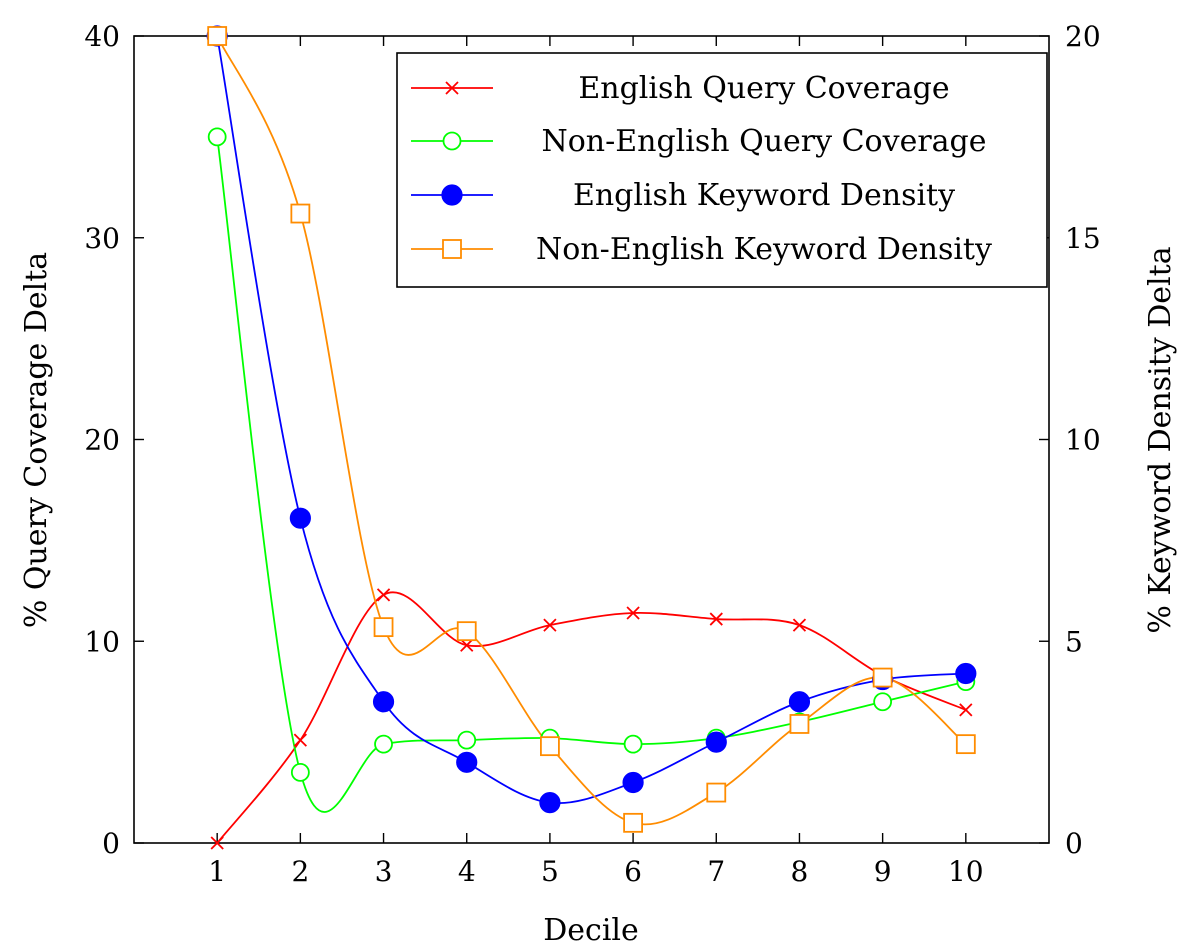 Image resolution: width=1196 pixels, height=950 pixels. Describe the element at coordinates (633, 871) in the screenshot. I see `x-tick-label: 6` at that location.